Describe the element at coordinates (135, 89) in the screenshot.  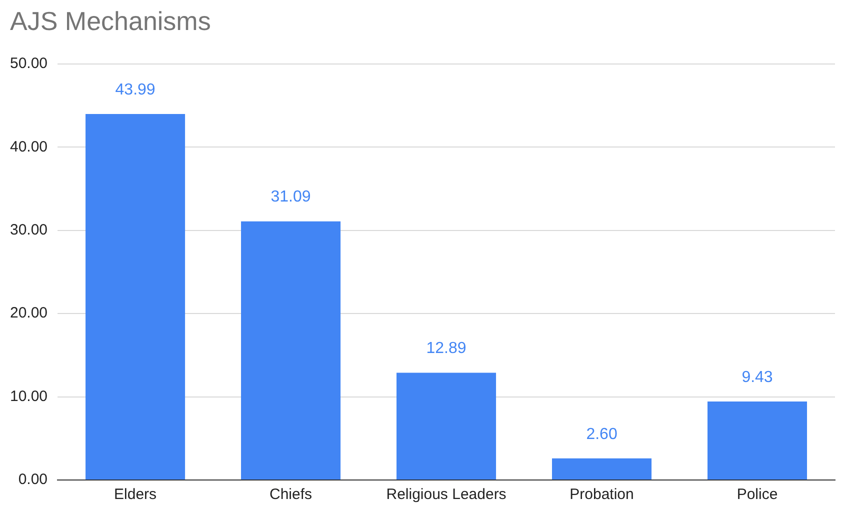
I see `data-label: 43.99` at that location.